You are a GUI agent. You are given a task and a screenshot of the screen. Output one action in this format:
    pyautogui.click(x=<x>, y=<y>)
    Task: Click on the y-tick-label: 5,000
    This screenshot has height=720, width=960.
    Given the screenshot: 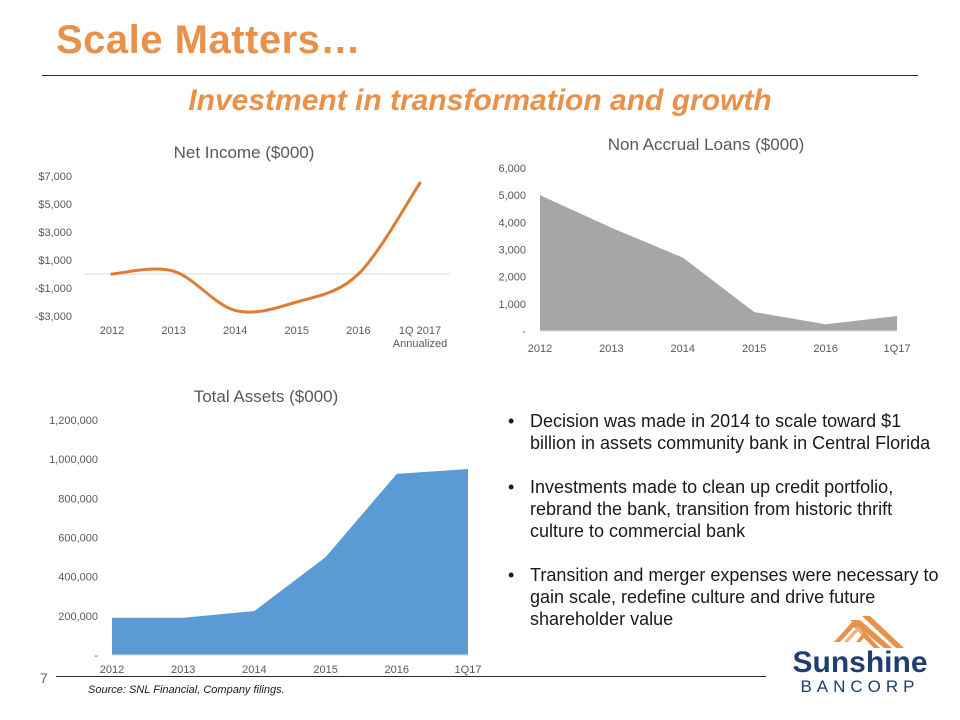 What is the action you would take?
    pyautogui.click(x=512, y=196)
    